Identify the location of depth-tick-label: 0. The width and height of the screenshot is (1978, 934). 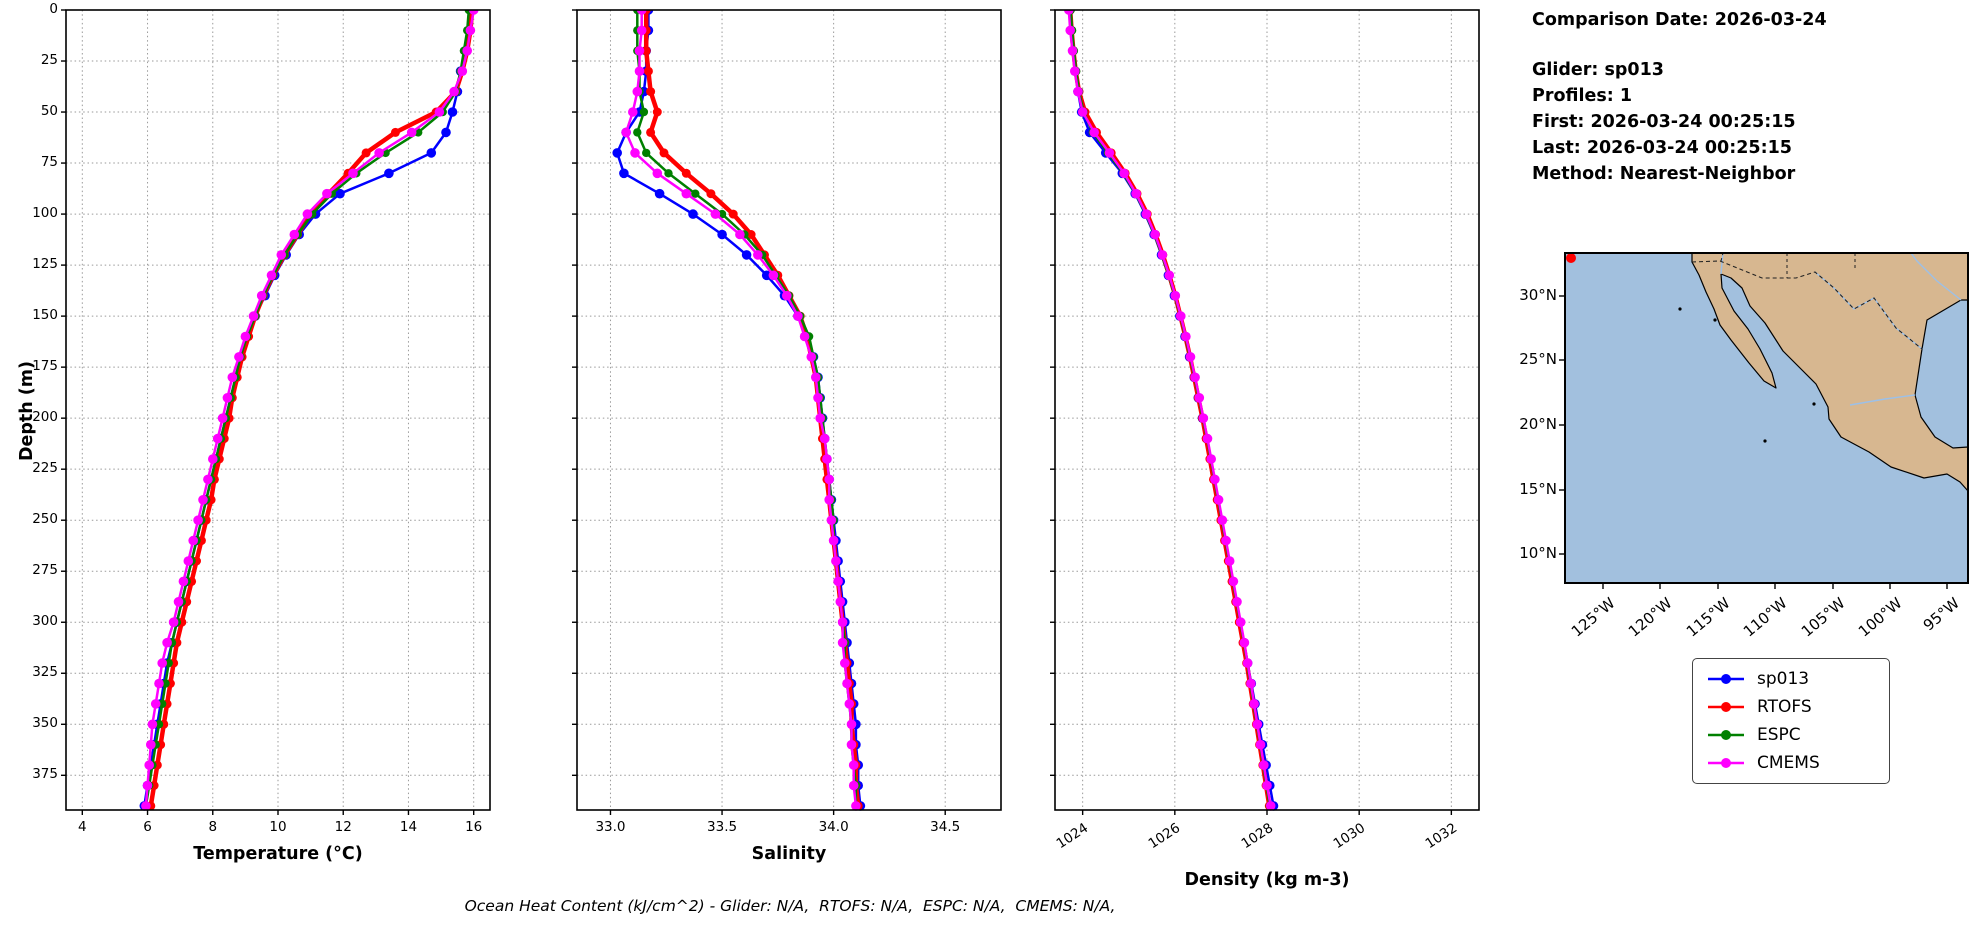
(53, 9).